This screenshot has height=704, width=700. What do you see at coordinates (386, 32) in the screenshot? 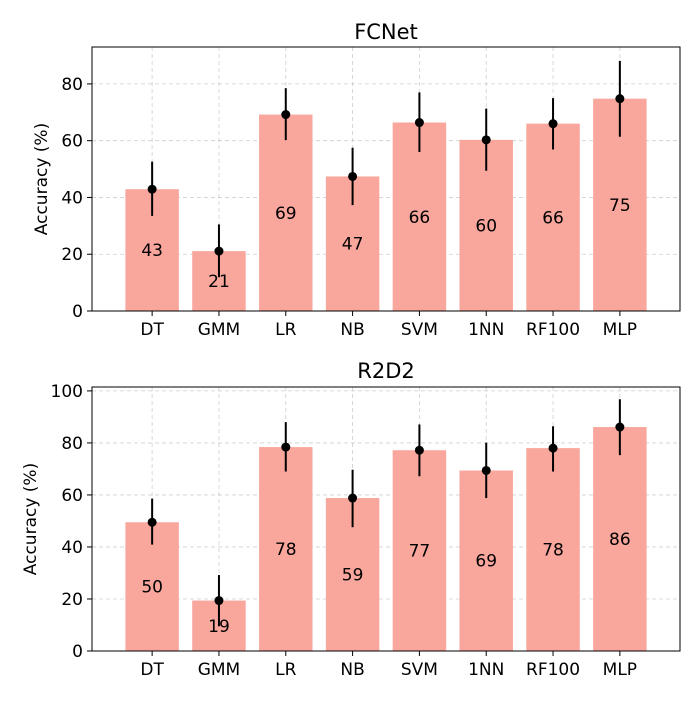
I see `chart-title: FCNet` at bounding box center [386, 32].